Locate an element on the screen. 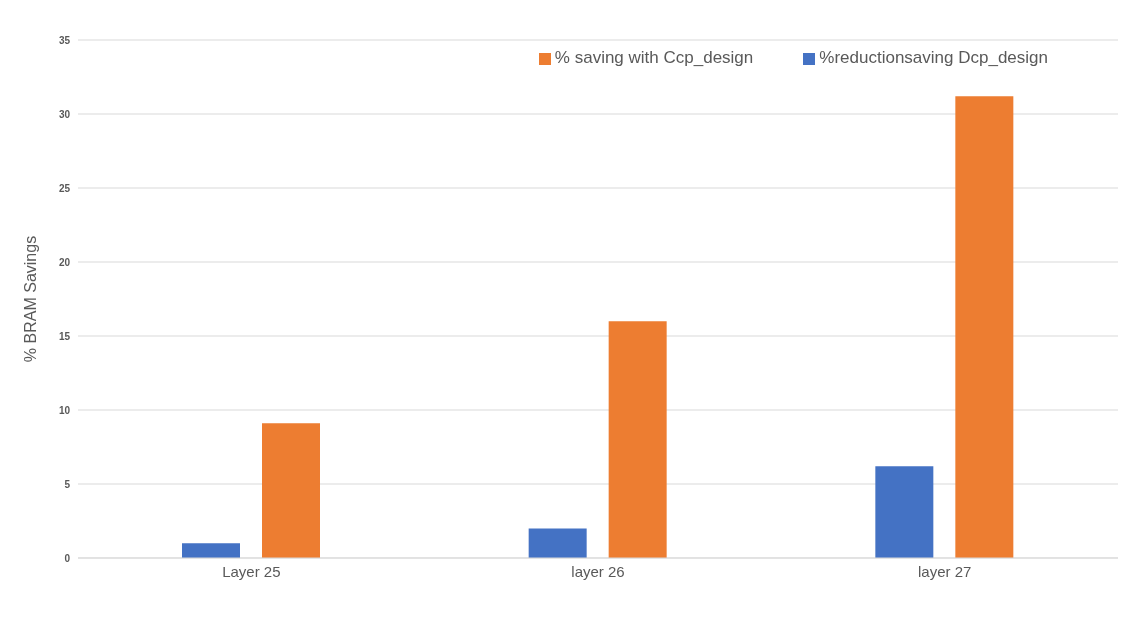  x-tick-label: layer 26 is located at coordinates (598, 571).